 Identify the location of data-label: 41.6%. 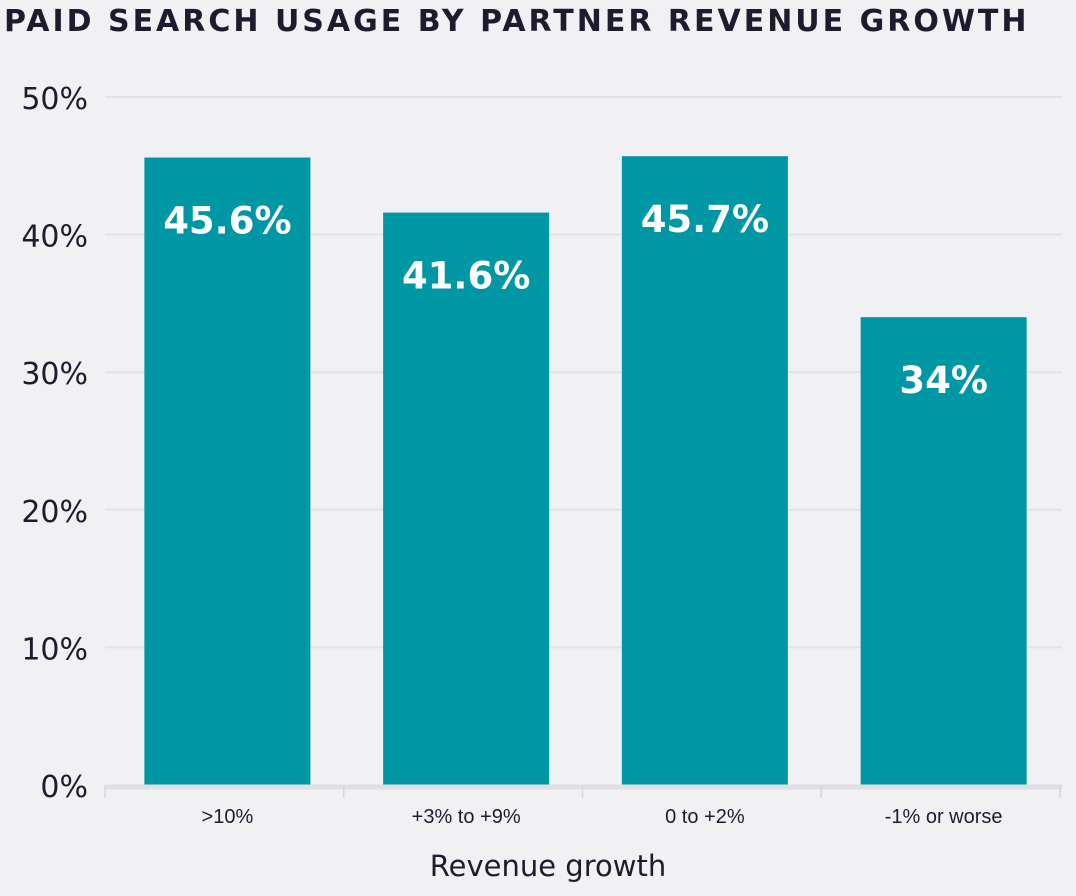
(466, 276).